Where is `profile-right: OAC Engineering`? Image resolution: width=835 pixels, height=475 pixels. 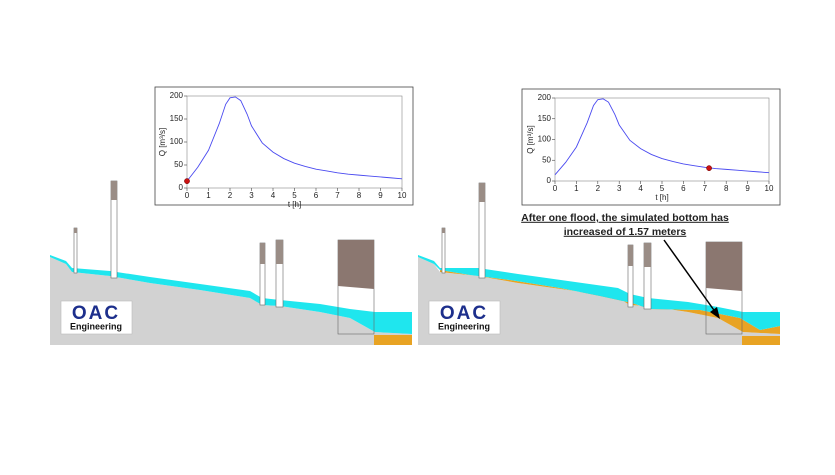 profile-right: OAC Engineering is located at coordinates (599, 263).